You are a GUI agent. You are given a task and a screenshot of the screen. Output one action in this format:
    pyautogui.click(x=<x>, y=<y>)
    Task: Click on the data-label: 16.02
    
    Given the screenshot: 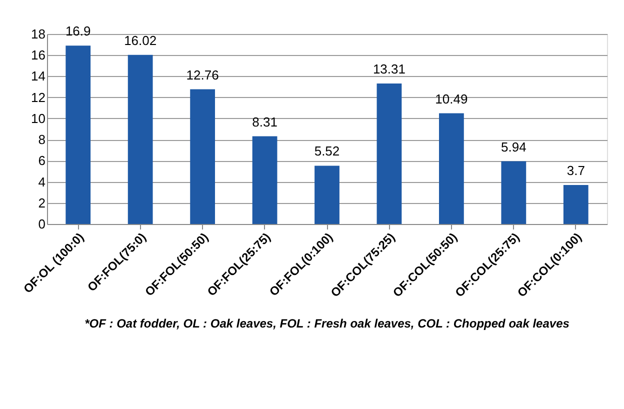 What is the action you would take?
    pyautogui.click(x=140, y=40)
    